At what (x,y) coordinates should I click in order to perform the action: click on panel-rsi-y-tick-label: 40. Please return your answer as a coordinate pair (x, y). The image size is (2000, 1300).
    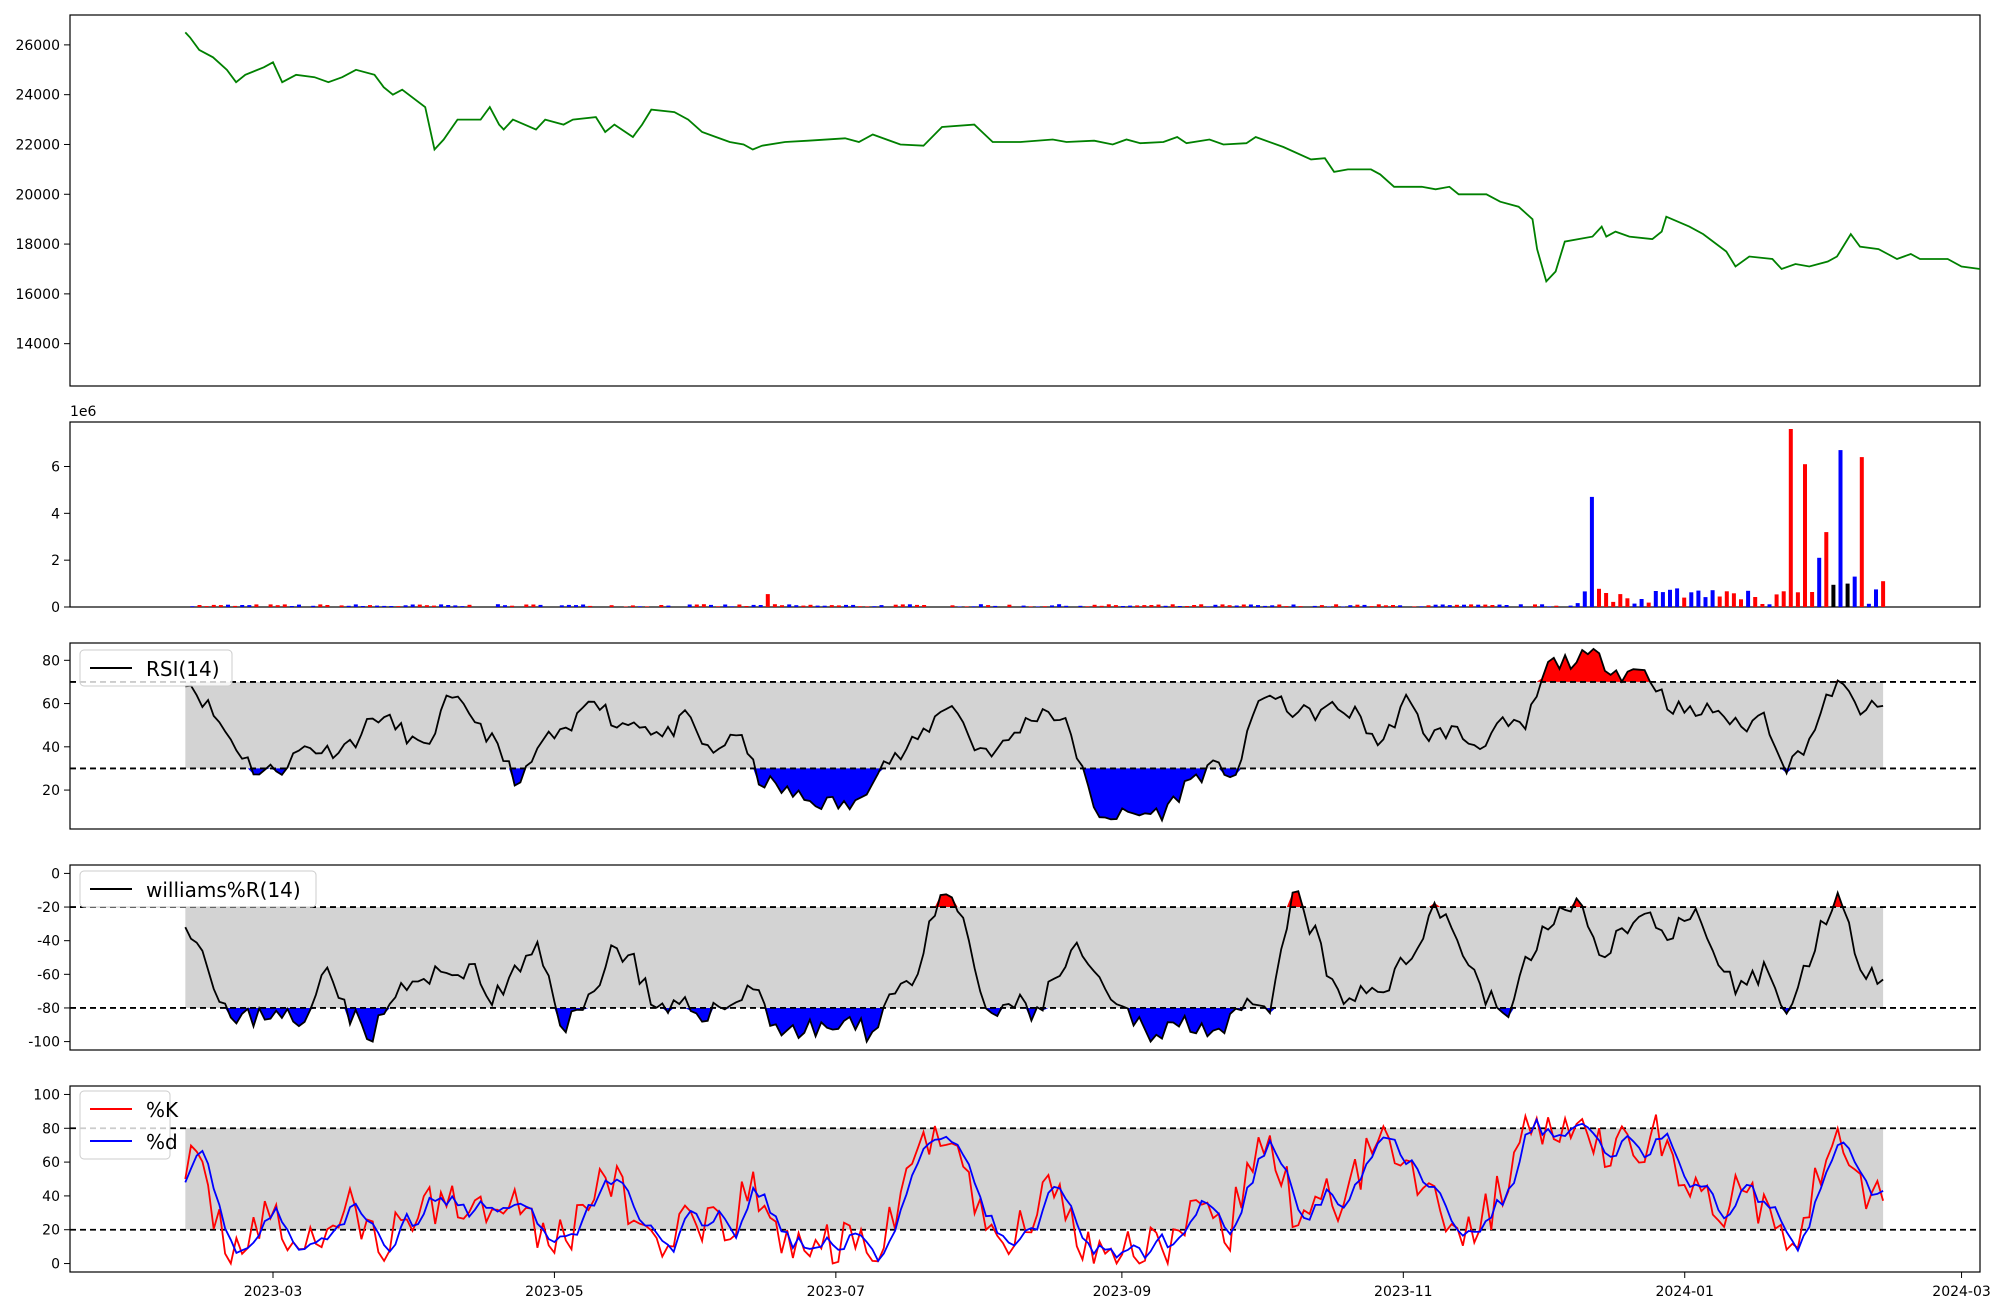
    Looking at the image, I should click on (51, 748).